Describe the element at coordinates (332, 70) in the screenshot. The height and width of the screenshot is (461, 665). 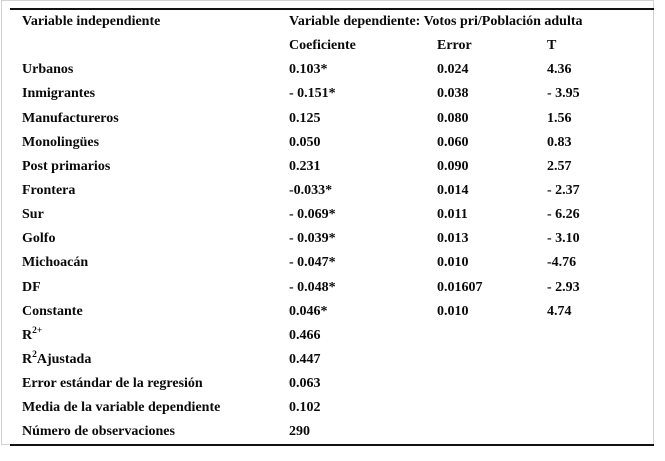
I see `table-row: Urbanos 0.103* 0.024 4.36` at that location.